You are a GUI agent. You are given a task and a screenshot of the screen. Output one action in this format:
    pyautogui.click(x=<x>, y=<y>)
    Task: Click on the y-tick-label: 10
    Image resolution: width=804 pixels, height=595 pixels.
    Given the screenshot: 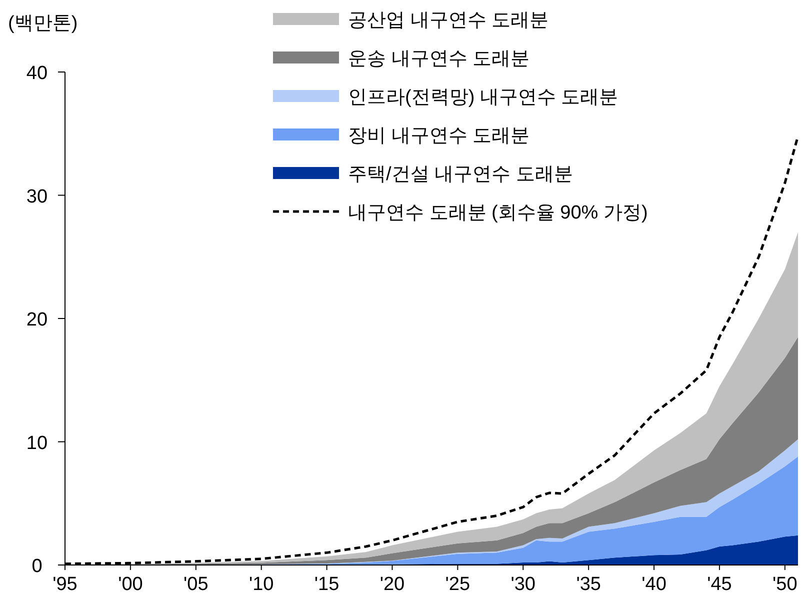 What is the action you would take?
    pyautogui.click(x=37, y=443)
    